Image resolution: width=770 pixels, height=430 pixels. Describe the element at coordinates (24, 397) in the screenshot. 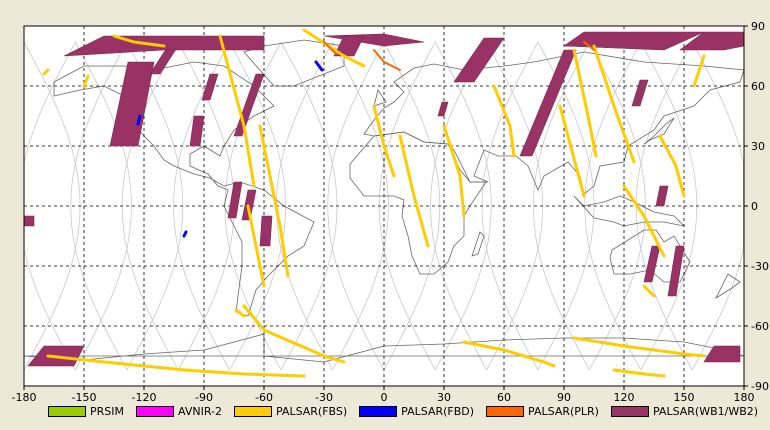

I see `x-tick-label: -180` at that location.